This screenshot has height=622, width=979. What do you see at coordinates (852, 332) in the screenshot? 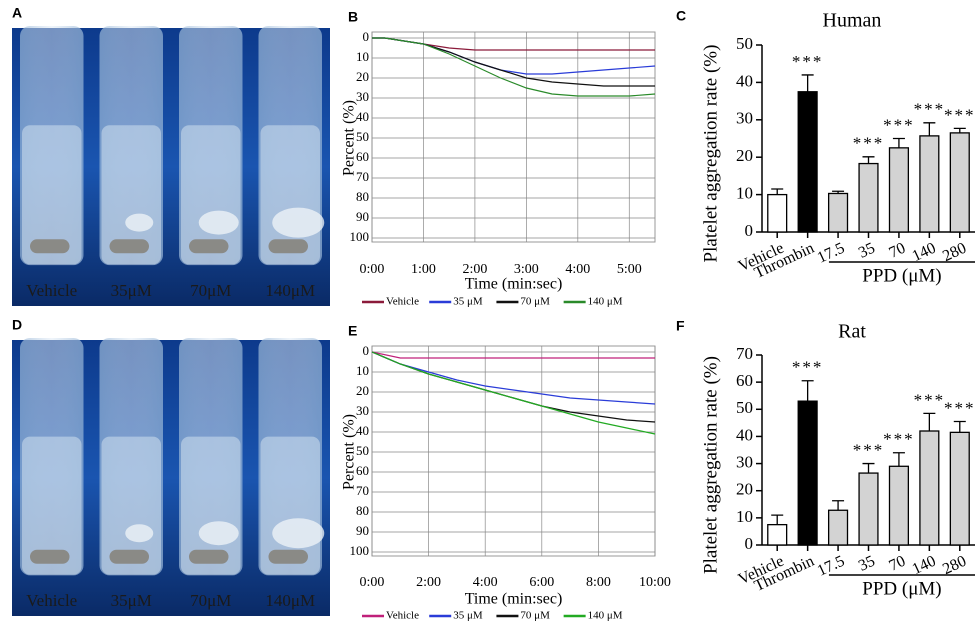
I see `chart-title: Rat` at bounding box center [852, 332].